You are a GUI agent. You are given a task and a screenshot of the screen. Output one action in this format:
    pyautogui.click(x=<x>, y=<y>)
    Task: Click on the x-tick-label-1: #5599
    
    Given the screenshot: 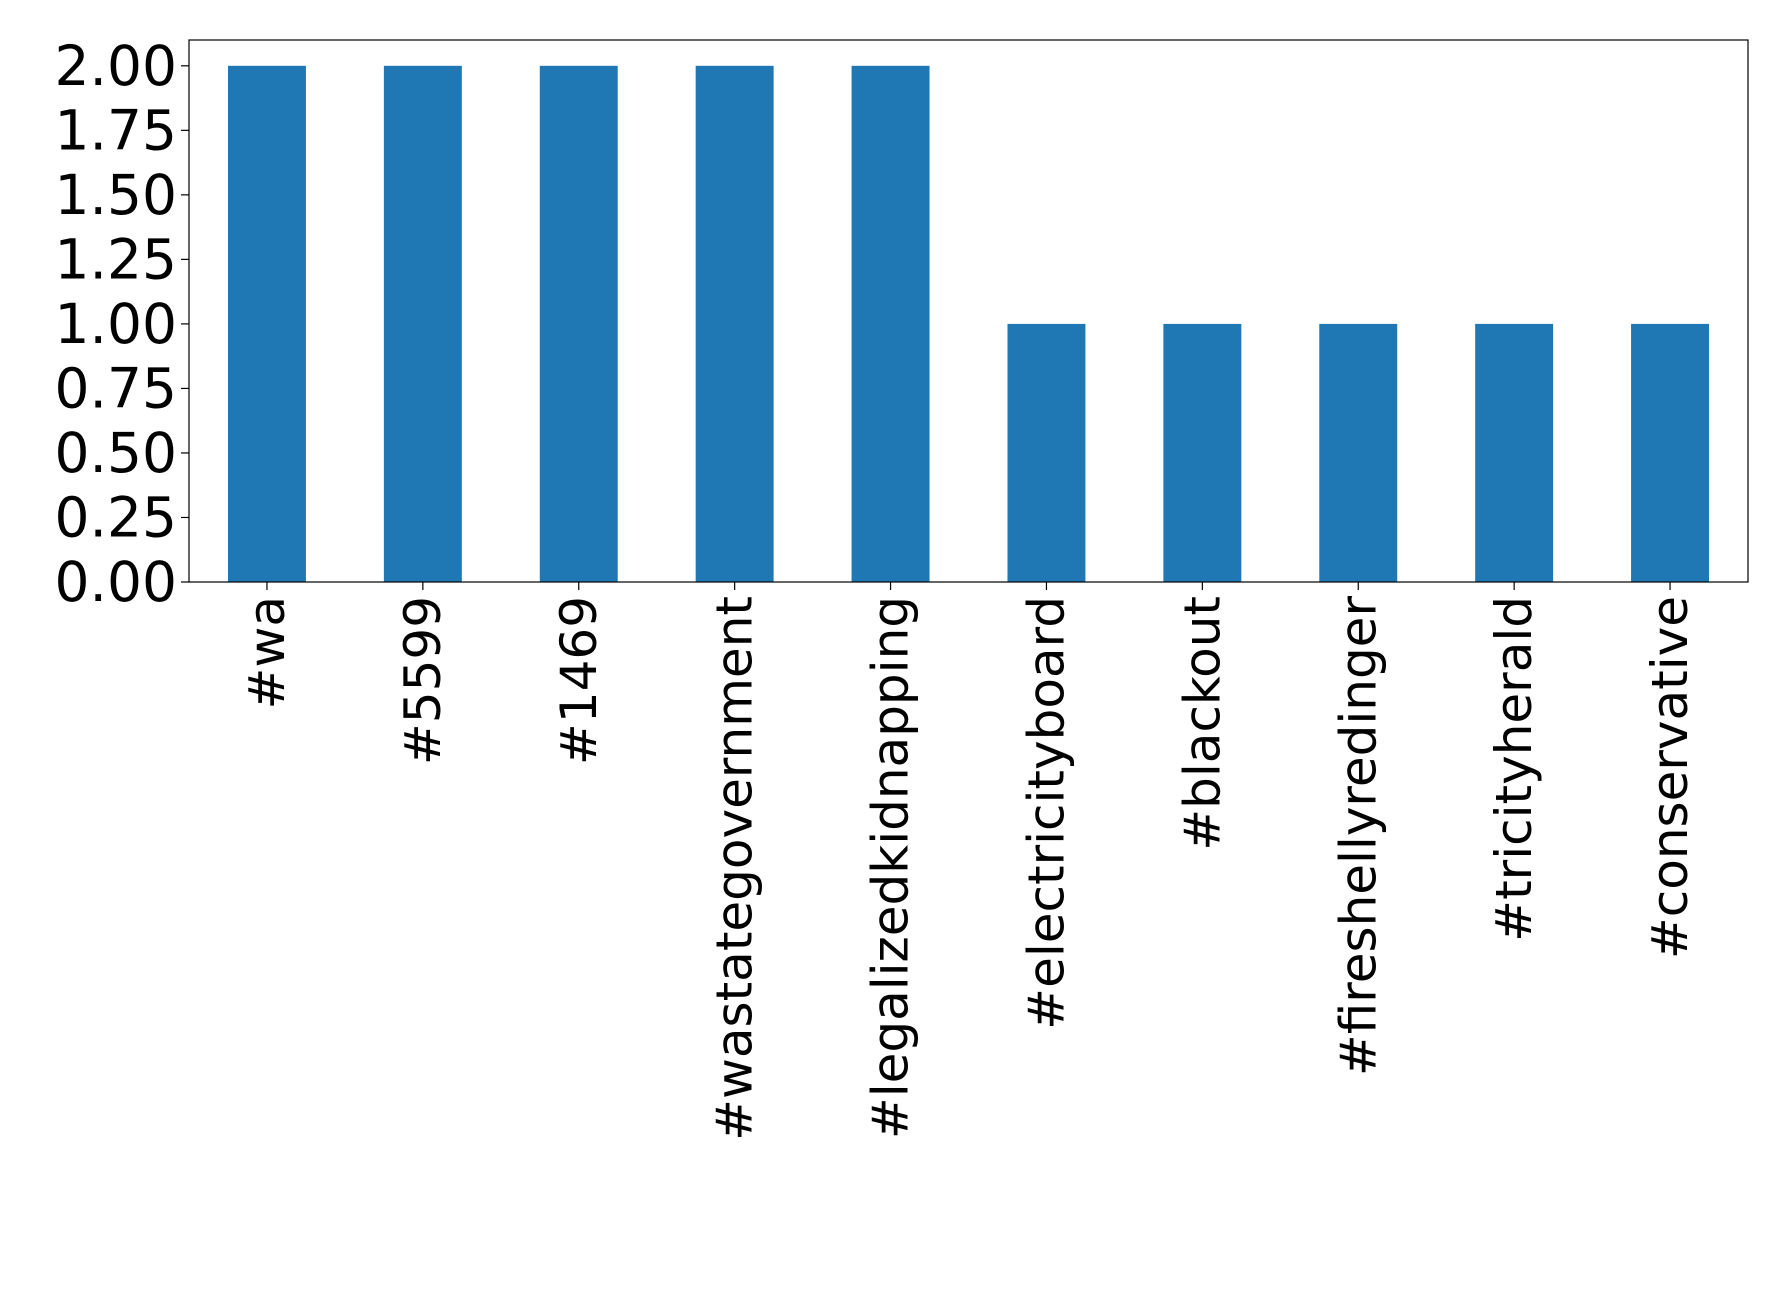 What is the action you would take?
    pyautogui.click(x=423, y=680)
    